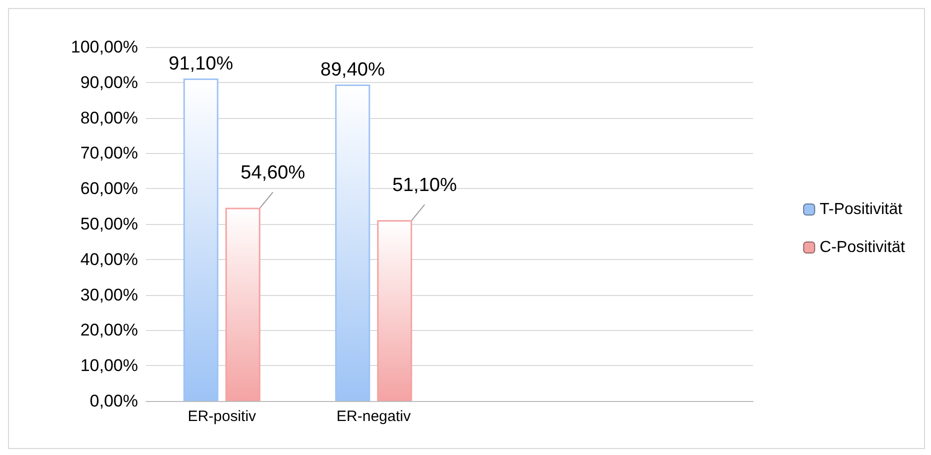 The width and height of the screenshot is (931, 455). What do you see at coordinates (109, 224) in the screenshot?
I see `y-tick-label: 50,00%` at bounding box center [109, 224].